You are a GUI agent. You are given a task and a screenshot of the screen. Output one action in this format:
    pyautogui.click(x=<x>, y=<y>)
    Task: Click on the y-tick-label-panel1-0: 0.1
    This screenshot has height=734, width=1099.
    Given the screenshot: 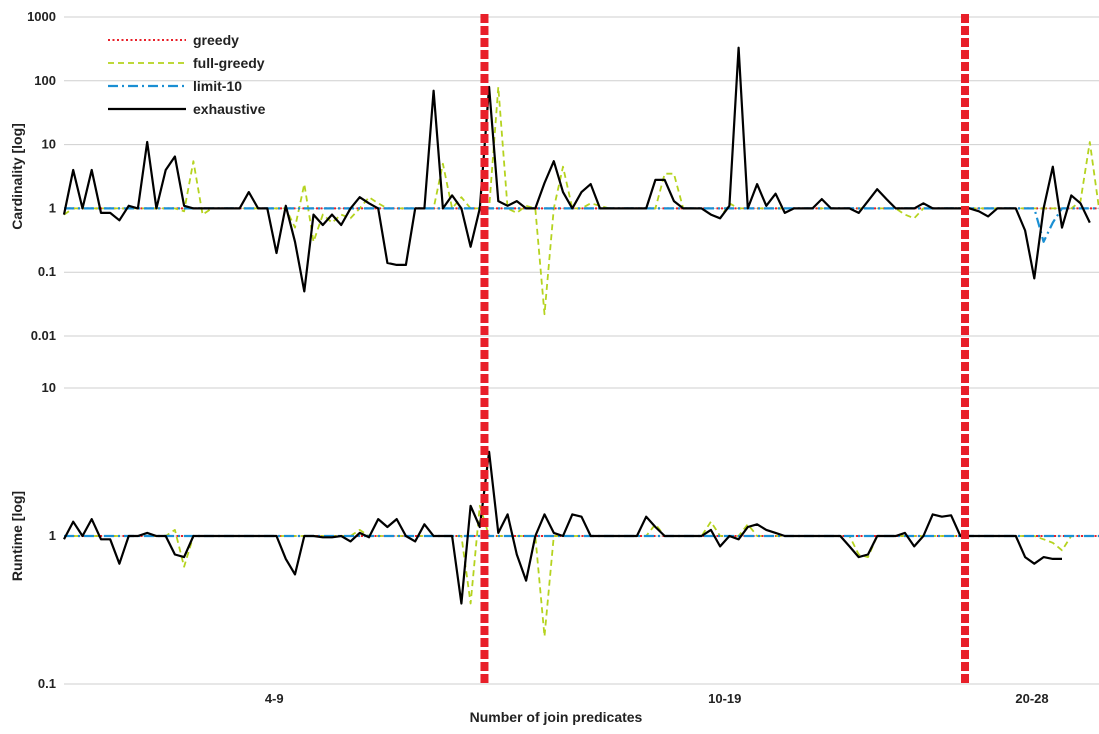 What is the action you would take?
    pyautogui.click(x=47, y=683)
    